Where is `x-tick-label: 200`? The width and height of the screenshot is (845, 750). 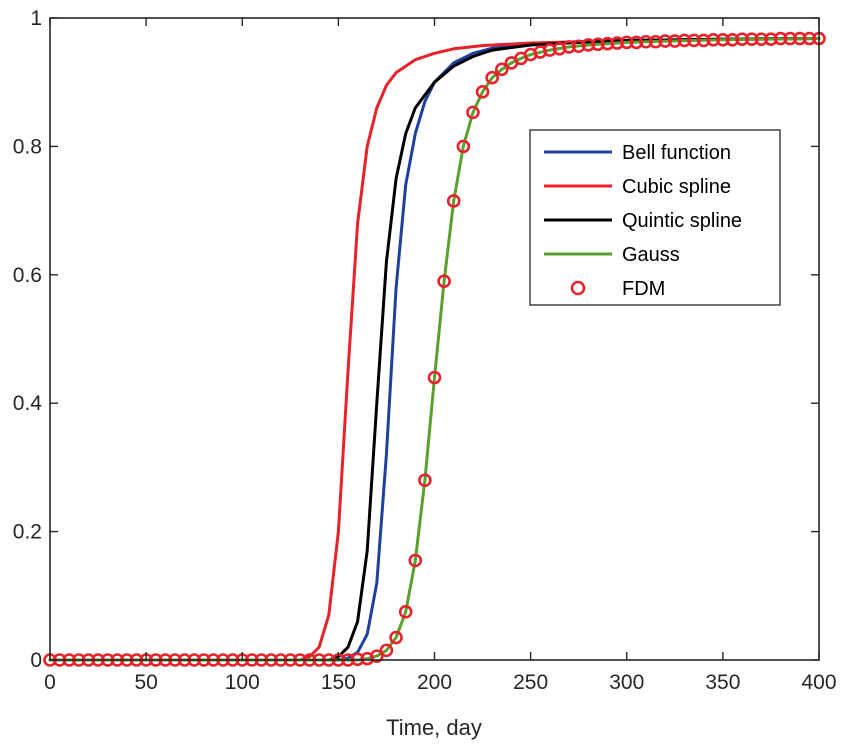 x-tick-label: 200 is located at coordinates (434, 682).